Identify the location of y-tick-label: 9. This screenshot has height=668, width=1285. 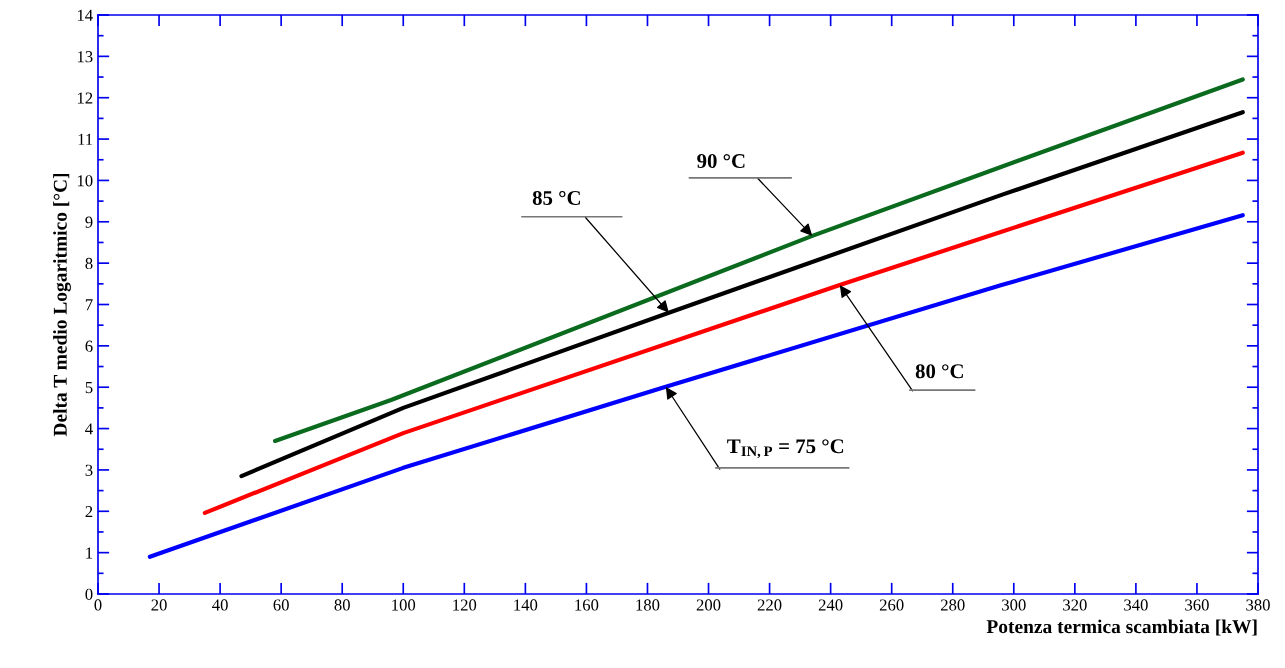
(89, 222).